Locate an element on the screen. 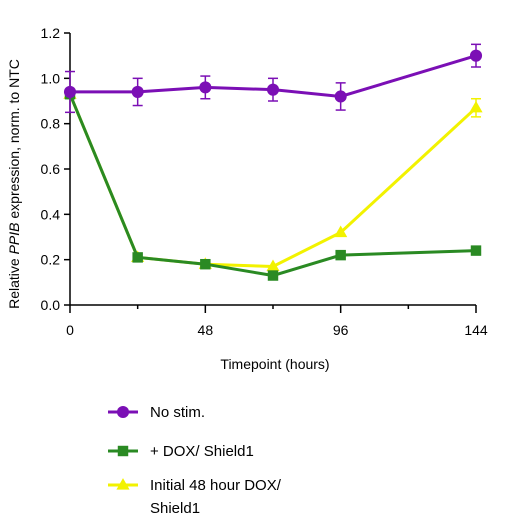  legend-item-1: + DOX/ Shield1 is located at coordinates (181, 451).